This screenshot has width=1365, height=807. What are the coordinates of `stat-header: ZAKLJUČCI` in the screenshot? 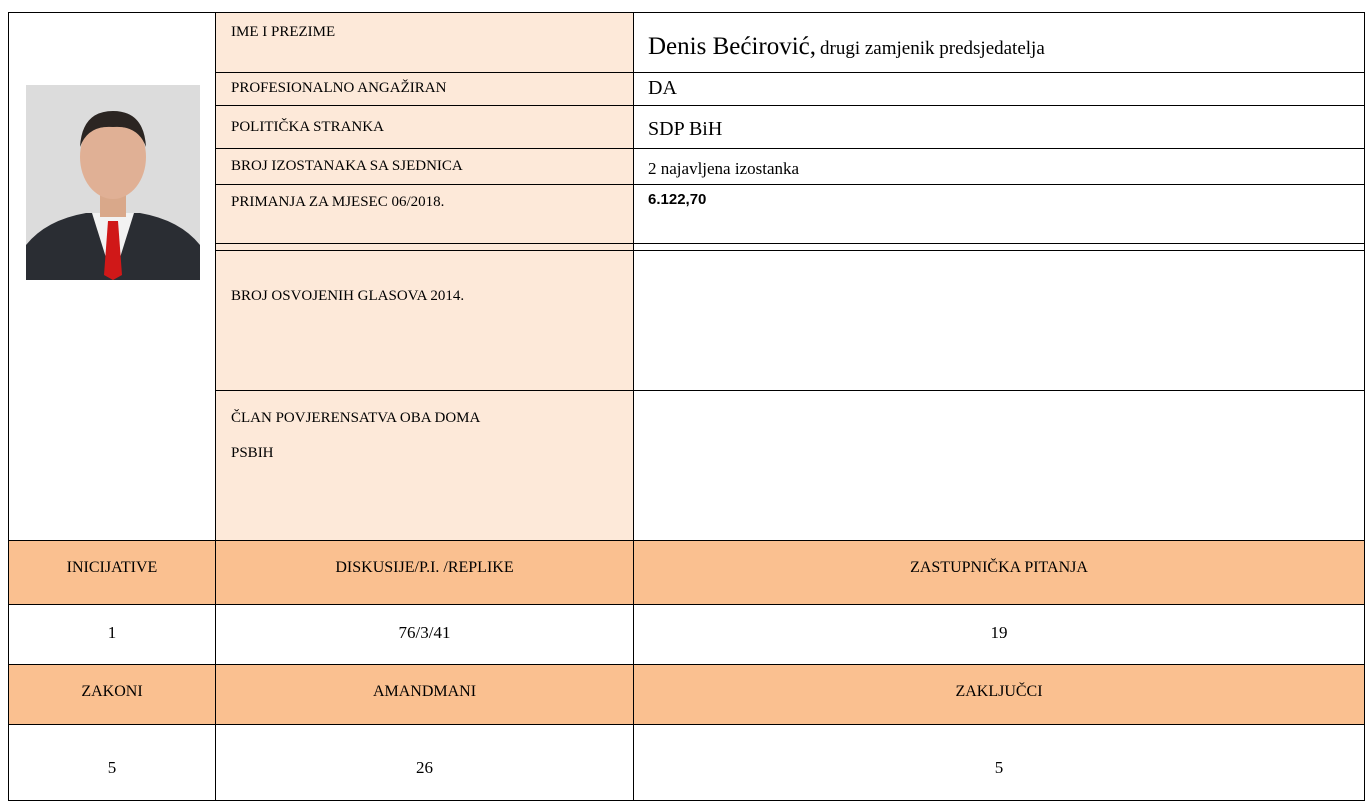 It's located at (999, 694).